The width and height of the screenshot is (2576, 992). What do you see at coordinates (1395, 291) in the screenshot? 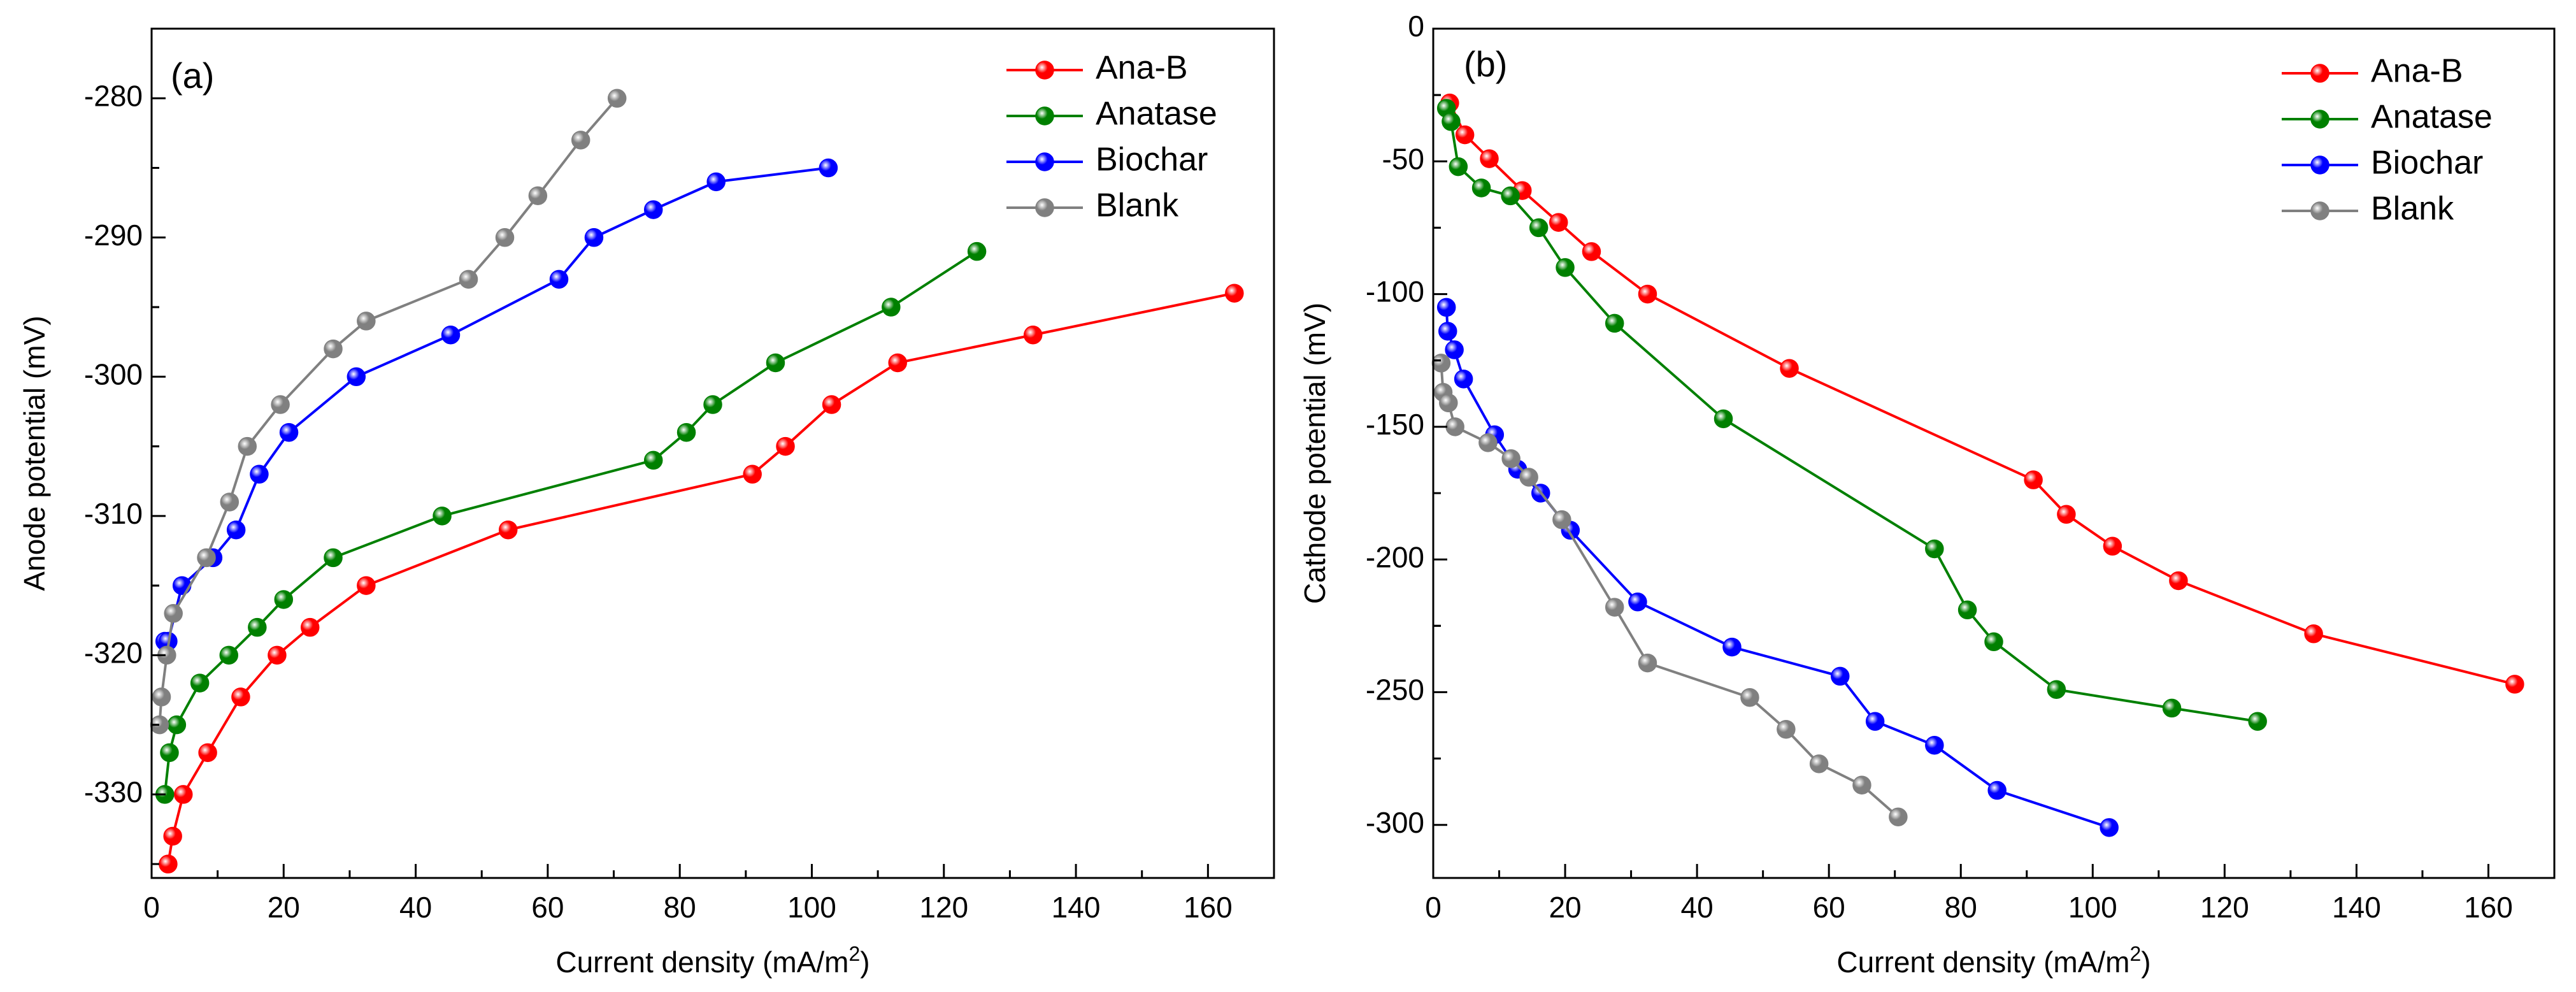
I see `y-tick-label: -100` at bounding box center [1395, 291].